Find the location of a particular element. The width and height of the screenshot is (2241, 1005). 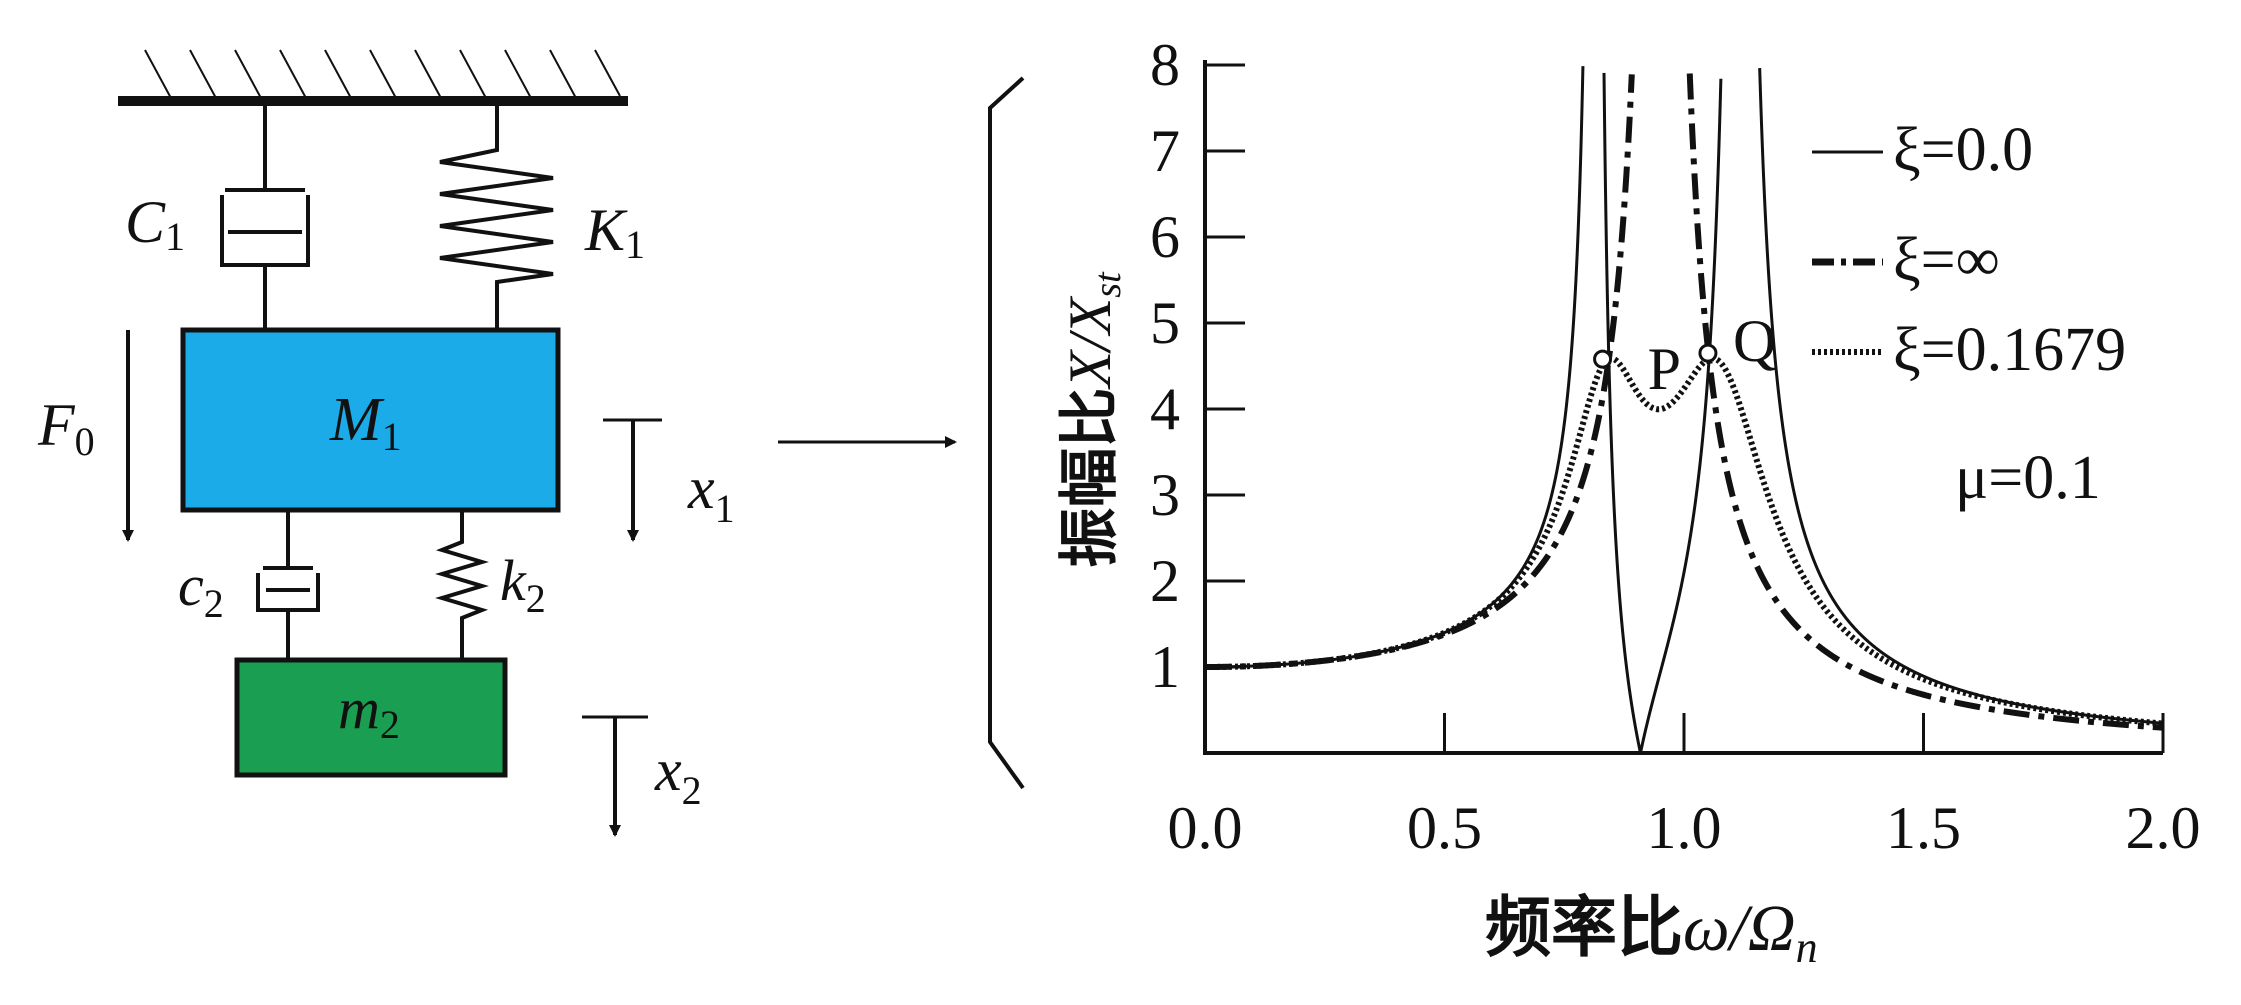

spring-k2 is located at coordinates (462, 585).